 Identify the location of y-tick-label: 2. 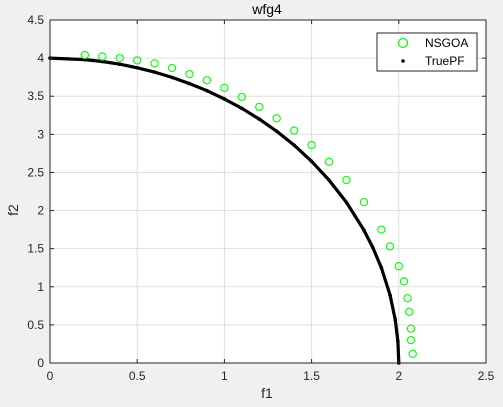
(40, 211).